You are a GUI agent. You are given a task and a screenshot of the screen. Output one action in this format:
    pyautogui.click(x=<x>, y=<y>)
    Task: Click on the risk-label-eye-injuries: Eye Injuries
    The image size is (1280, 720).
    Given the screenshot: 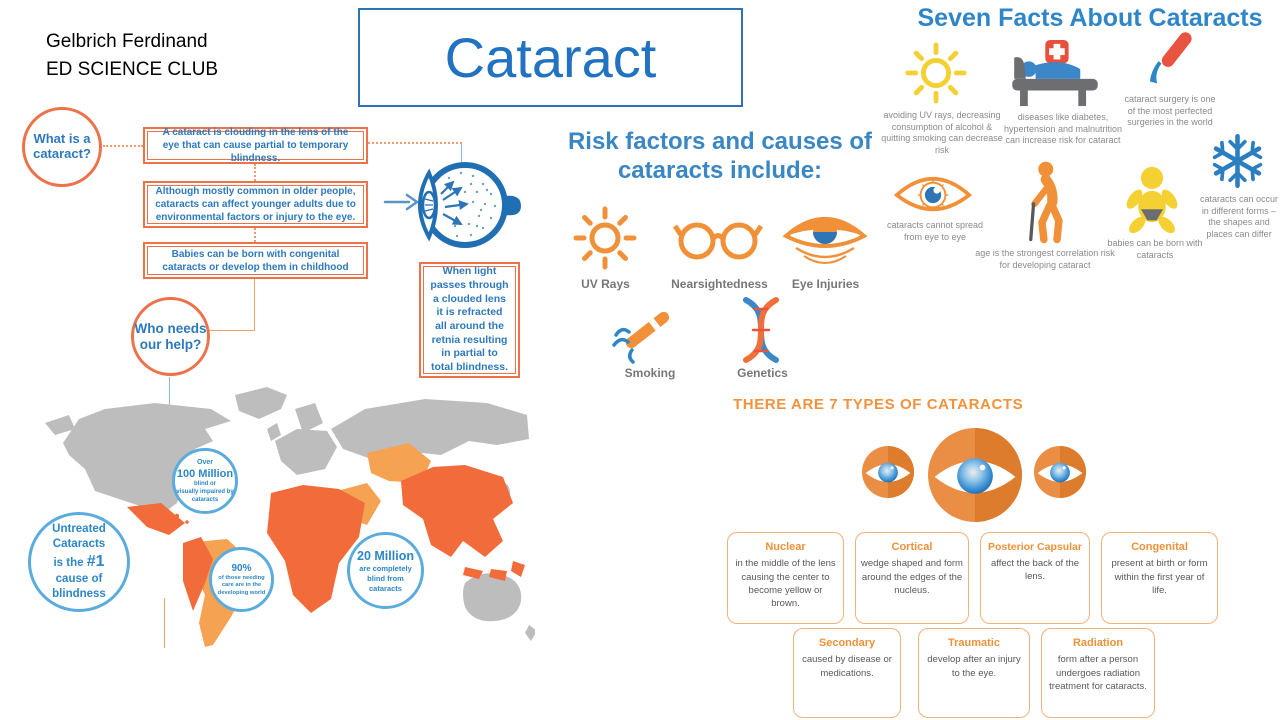 What is the action you would take?
    pyautogui.click(x=825, y=284)
    